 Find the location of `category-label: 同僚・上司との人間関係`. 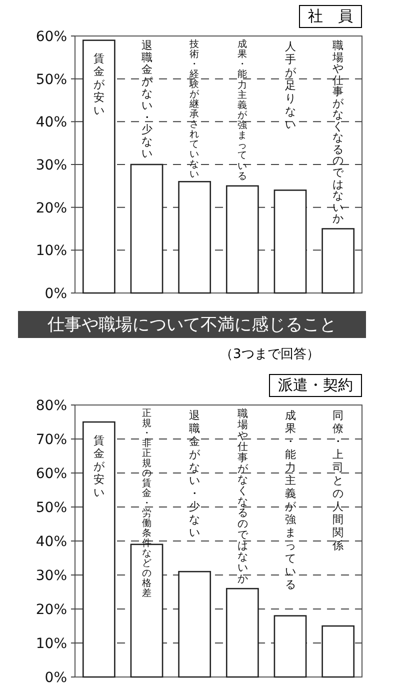

category-label: 同僚・上司との人間関係 is located at coordinates (338, 480).